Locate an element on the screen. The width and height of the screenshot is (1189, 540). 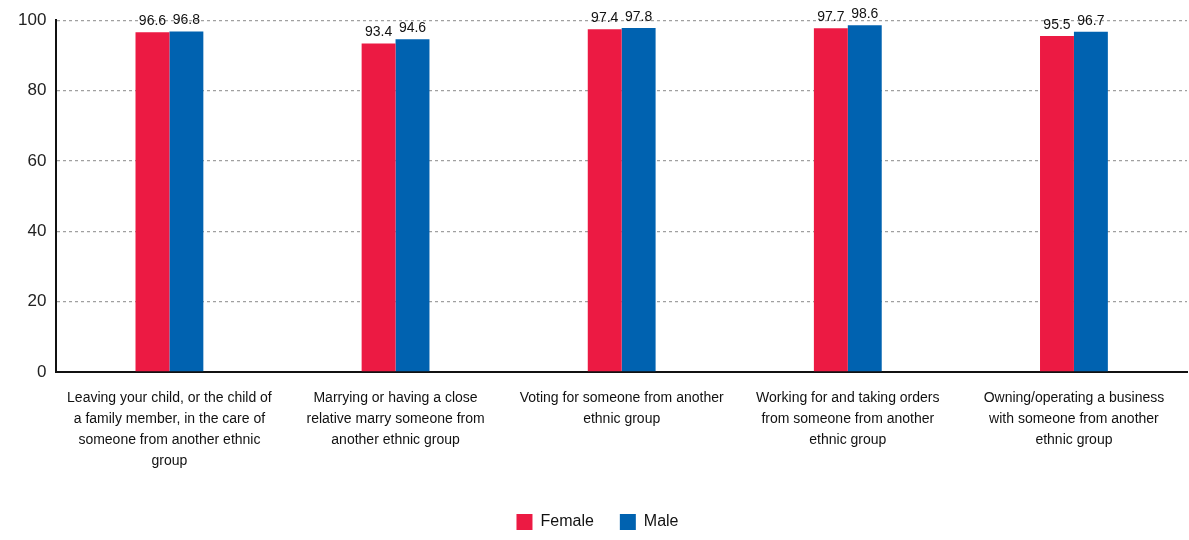
y-tick-label: 40 is located at coordinates (37, 230).